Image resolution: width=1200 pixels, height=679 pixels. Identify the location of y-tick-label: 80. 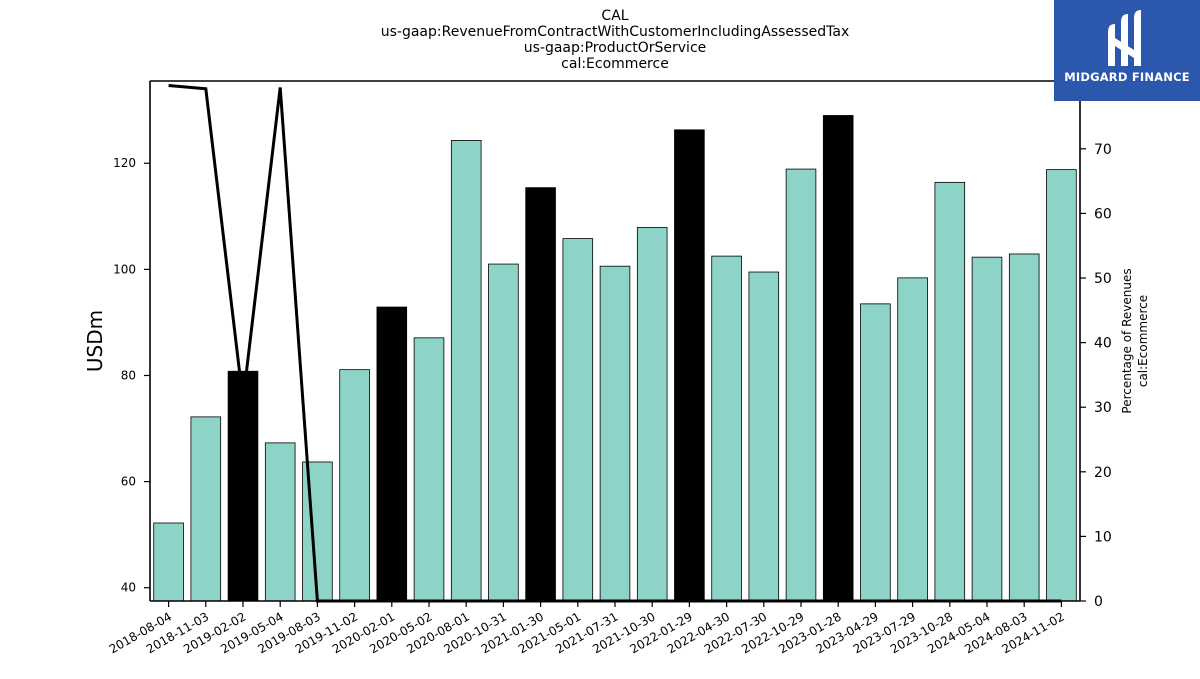
(128, 375).